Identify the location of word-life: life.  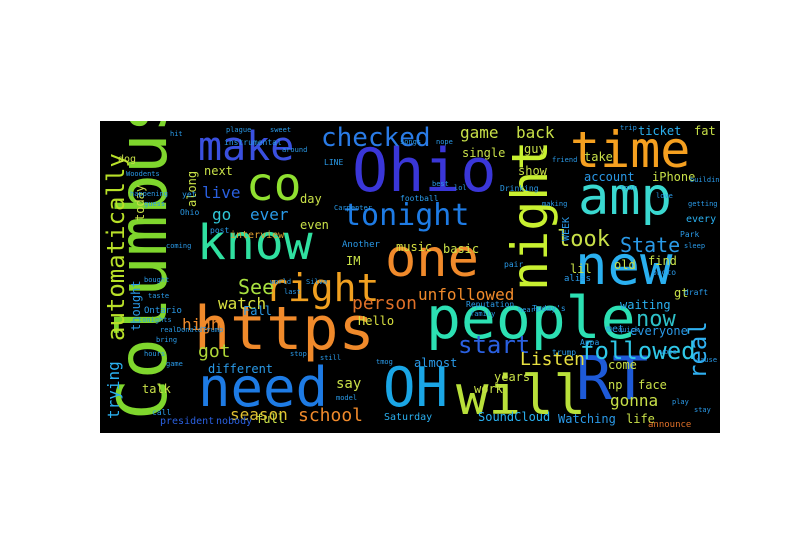
(640, 419).